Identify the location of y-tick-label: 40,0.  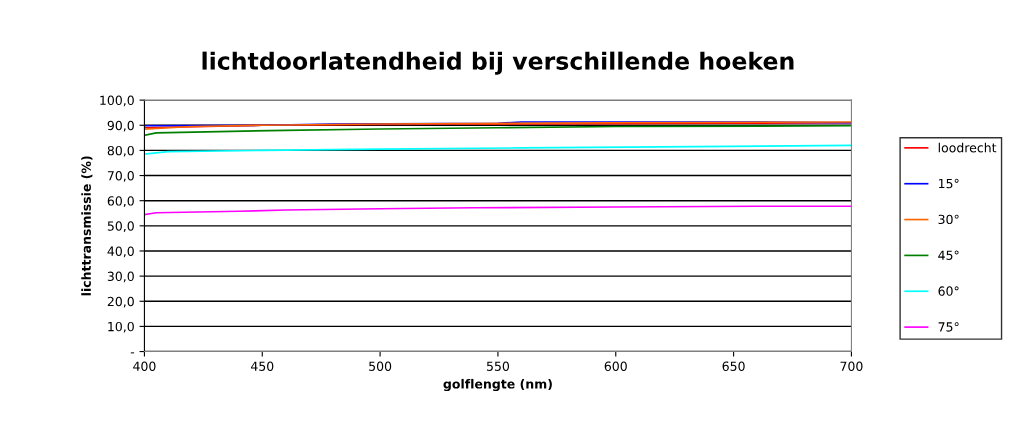
(120, 252).